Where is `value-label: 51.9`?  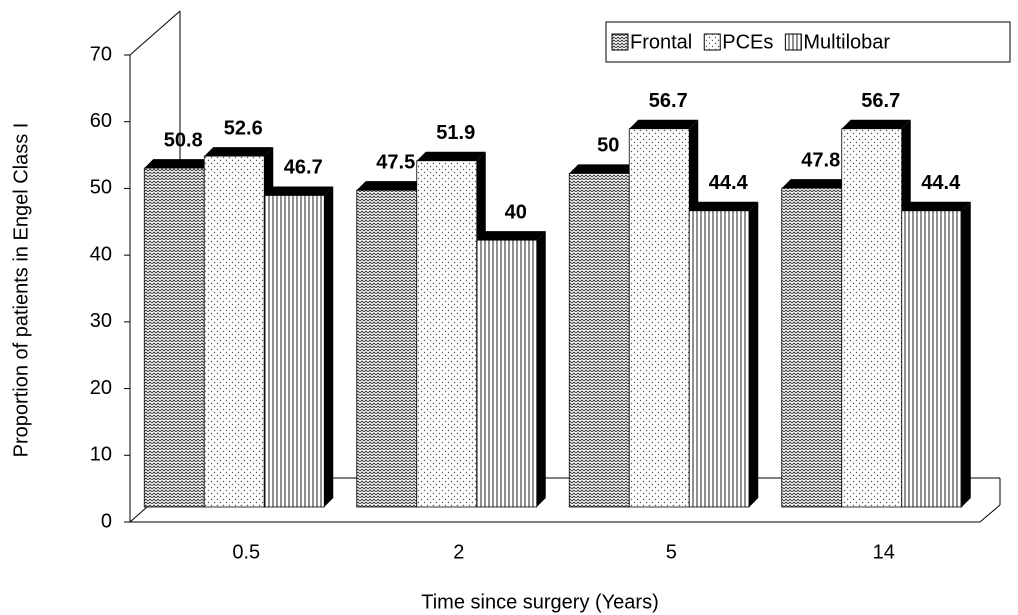 value-label: 51.9 is located at coordinates (455, 133).